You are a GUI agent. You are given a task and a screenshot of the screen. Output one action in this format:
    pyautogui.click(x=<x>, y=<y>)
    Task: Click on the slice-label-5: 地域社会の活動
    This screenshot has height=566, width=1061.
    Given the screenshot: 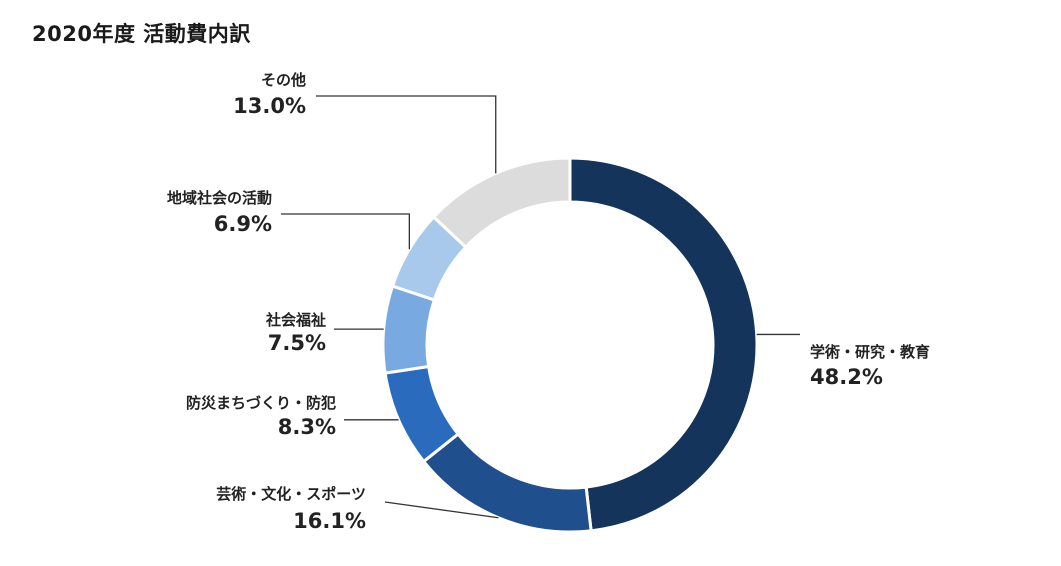 What is the action you would take?
    pyautogui.click(x=219, y=198)
    